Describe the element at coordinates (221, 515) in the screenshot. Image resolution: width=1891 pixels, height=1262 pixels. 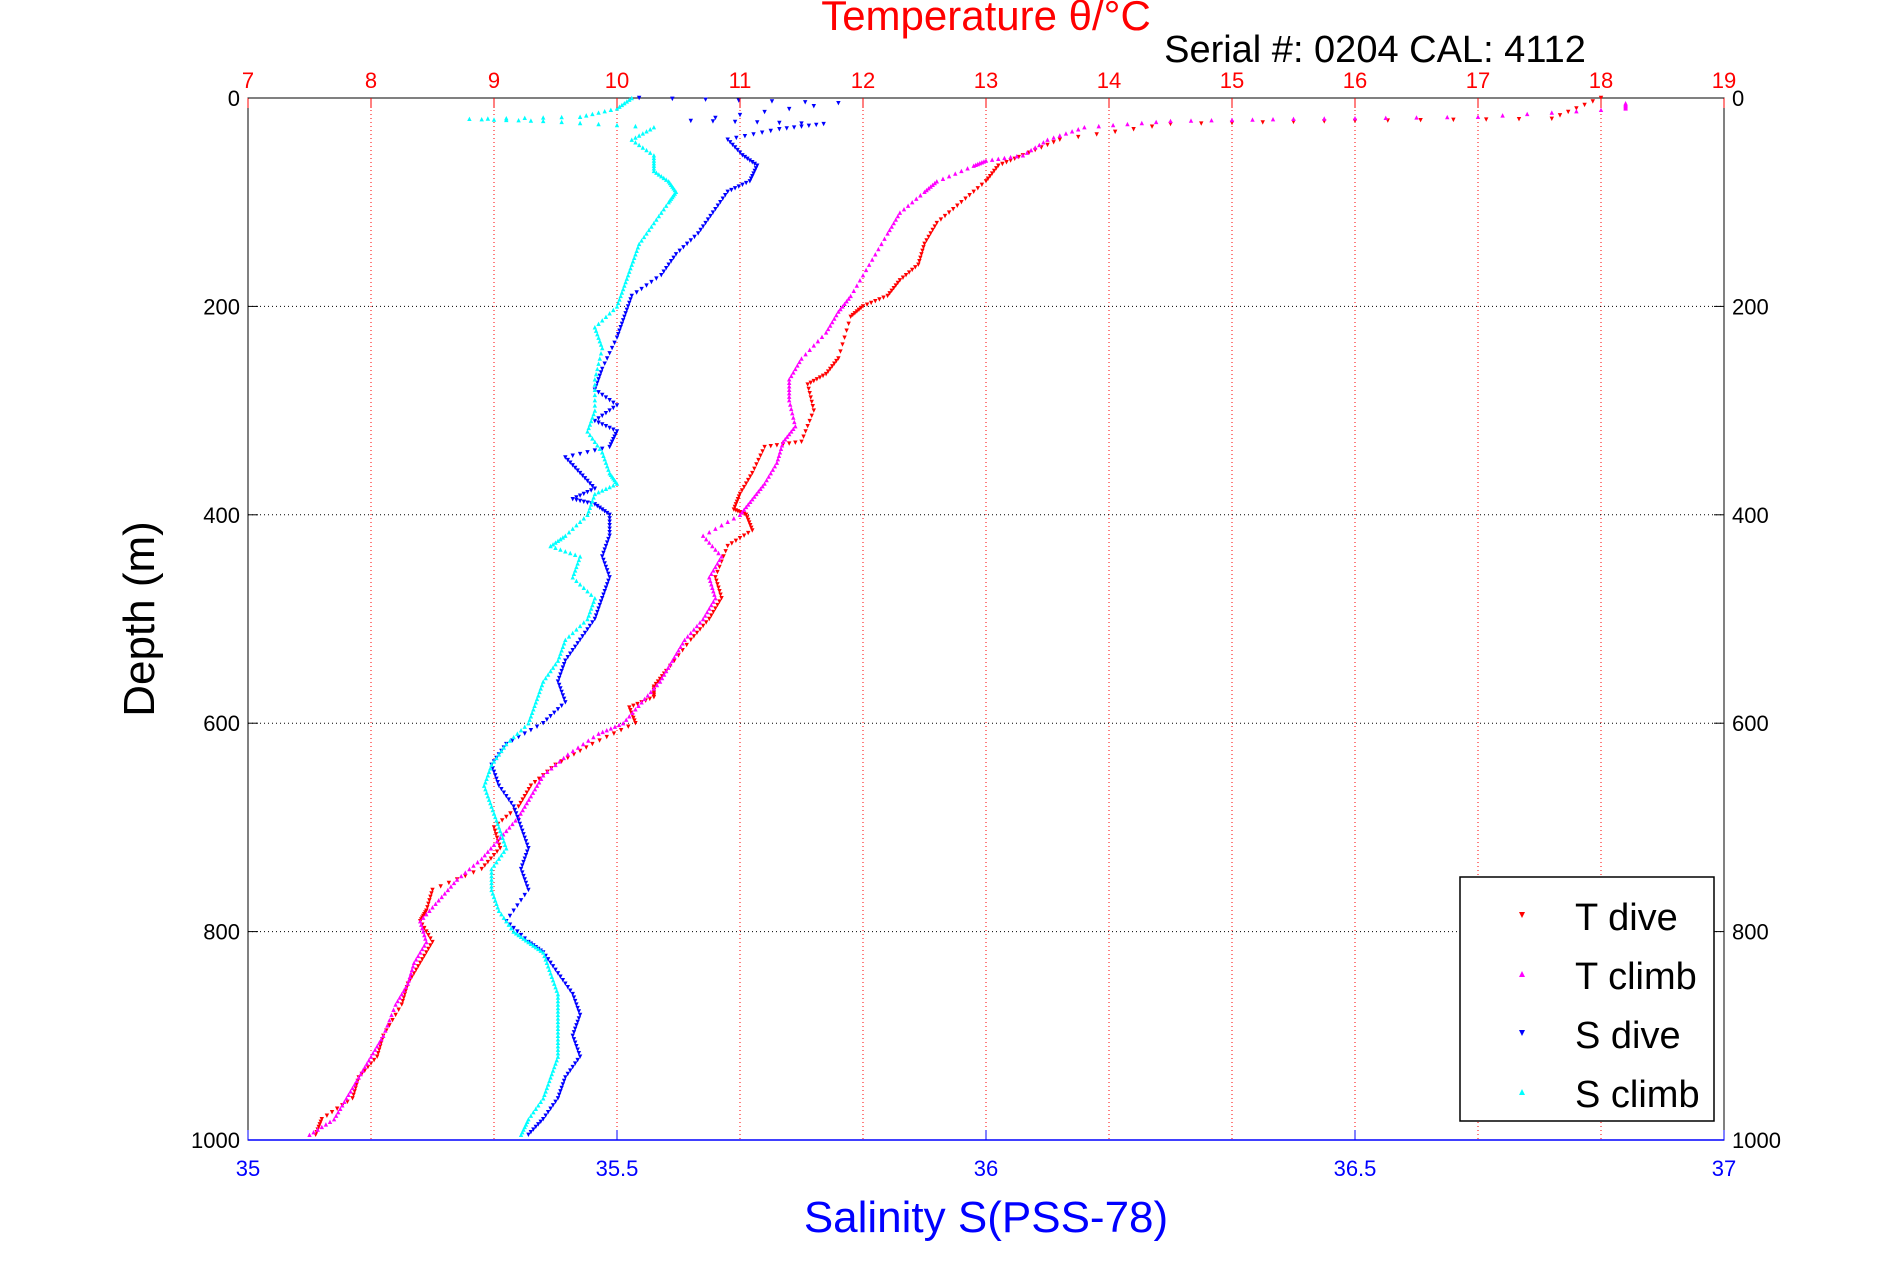
I see `depth-tick-label-left: 400` at that location.